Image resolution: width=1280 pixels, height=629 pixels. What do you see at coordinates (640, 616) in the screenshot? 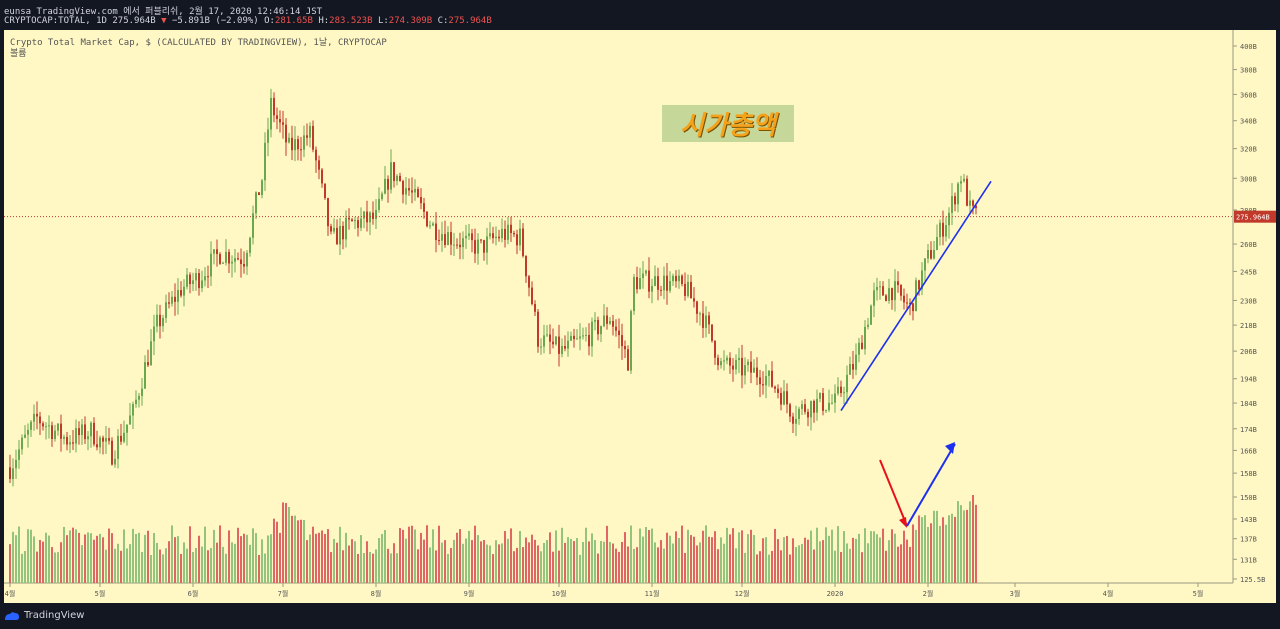
I see `footer-bar: TradingView` at bounding box center [640, 616].